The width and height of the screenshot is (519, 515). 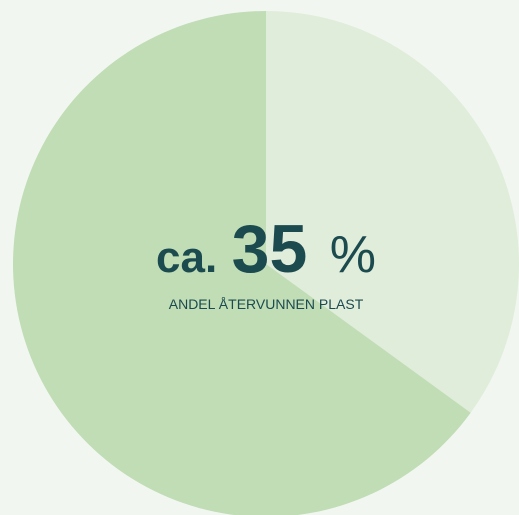 I want to click on center-value: ca. 35 %, so click(x=266, y=249).